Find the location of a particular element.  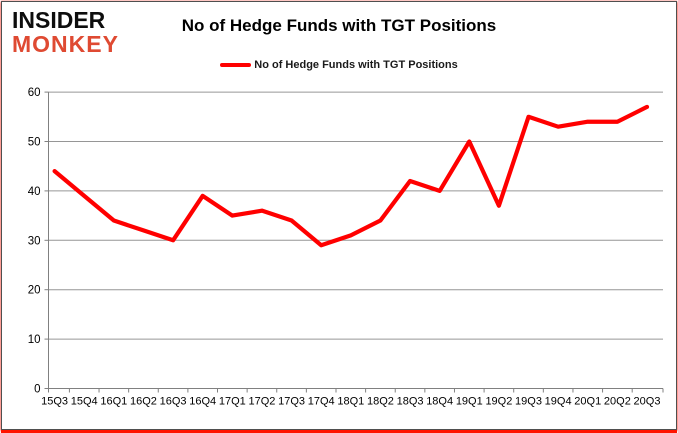

svg-text: 17Q2 is located at coordinates (261, 402).